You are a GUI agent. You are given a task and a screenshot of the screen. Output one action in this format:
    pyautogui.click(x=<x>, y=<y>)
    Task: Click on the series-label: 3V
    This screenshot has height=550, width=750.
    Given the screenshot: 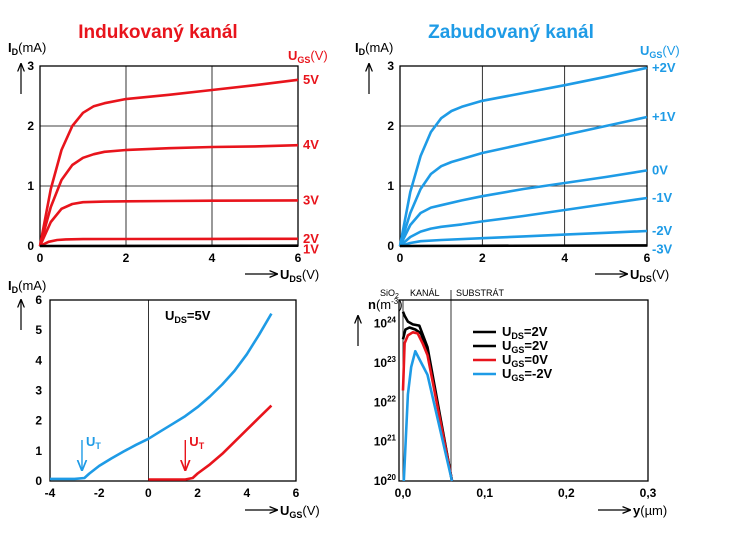 What is the action you would take?
    pyautogui.click(x=311, y=199)
    